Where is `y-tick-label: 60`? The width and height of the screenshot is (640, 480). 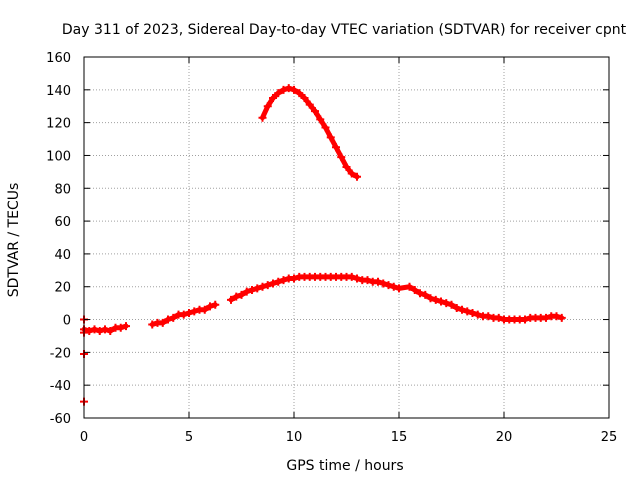 y-tick-label: 60 is located at coordinates (62, 222).